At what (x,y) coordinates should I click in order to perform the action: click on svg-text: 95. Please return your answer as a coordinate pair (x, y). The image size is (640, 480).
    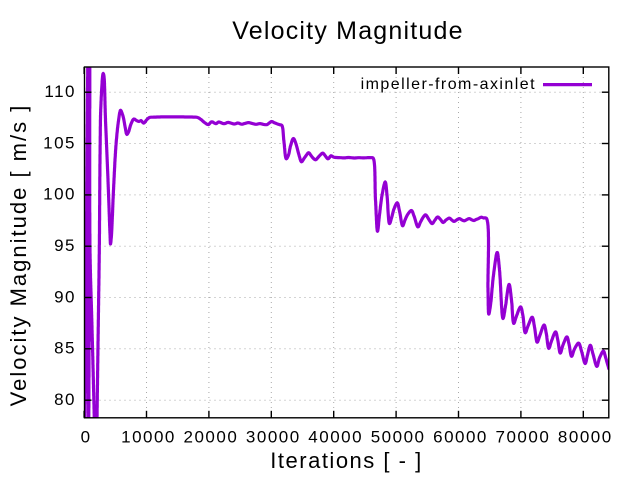
    Looking at the image, I should click on (65, 245).